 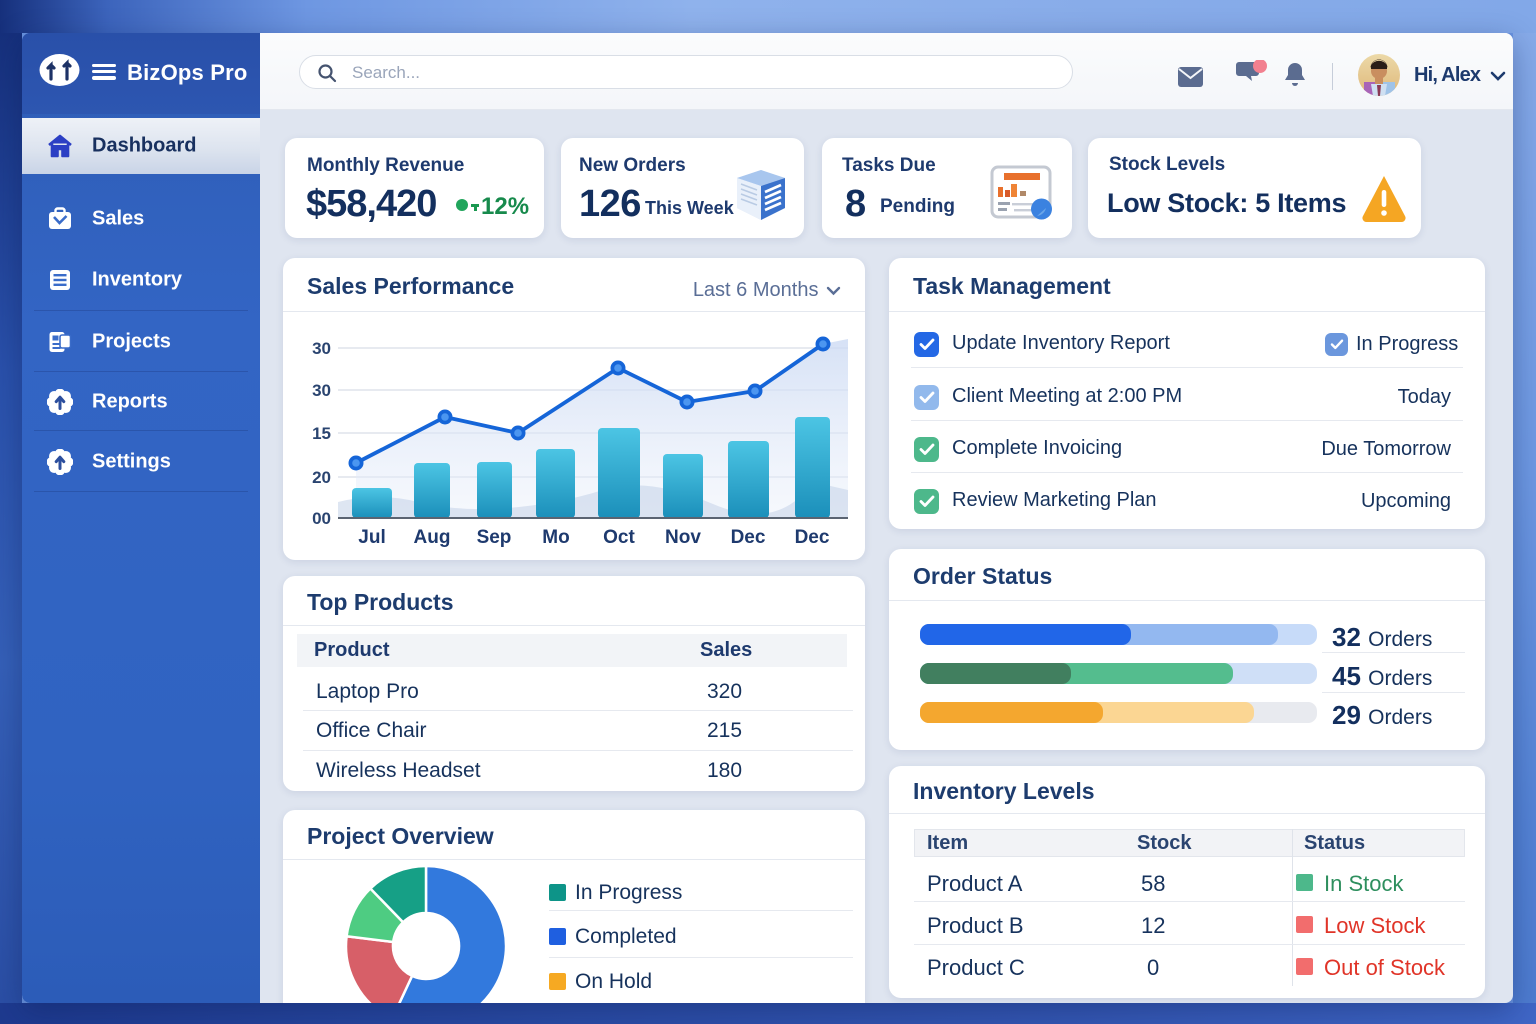 I want to click on svg-text: Sep, so click(x=494, y=537).